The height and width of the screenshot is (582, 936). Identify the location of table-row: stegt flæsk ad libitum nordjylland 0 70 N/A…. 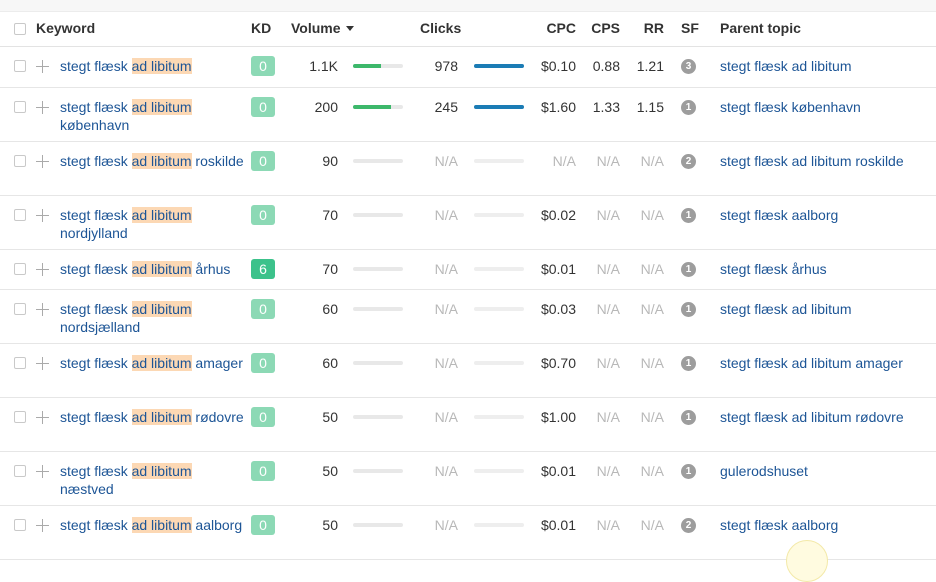
(468, 223).